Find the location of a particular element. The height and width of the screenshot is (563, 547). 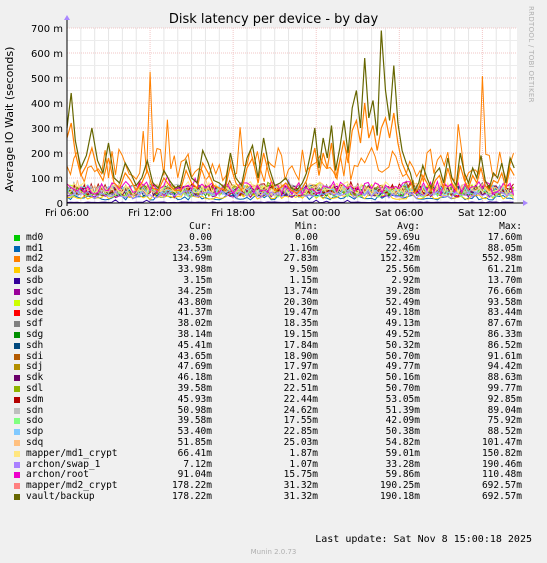

legend-value-min: 22.51m is located at coordinates (300, 388).